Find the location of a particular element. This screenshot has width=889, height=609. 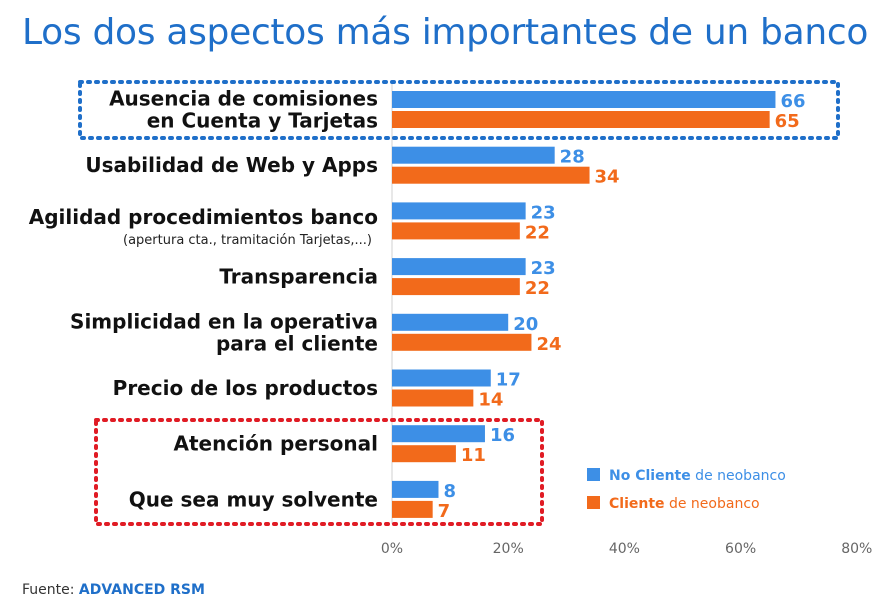

legend-label-cliente: Cliente de neobanco is located at coordinates (684, 504).